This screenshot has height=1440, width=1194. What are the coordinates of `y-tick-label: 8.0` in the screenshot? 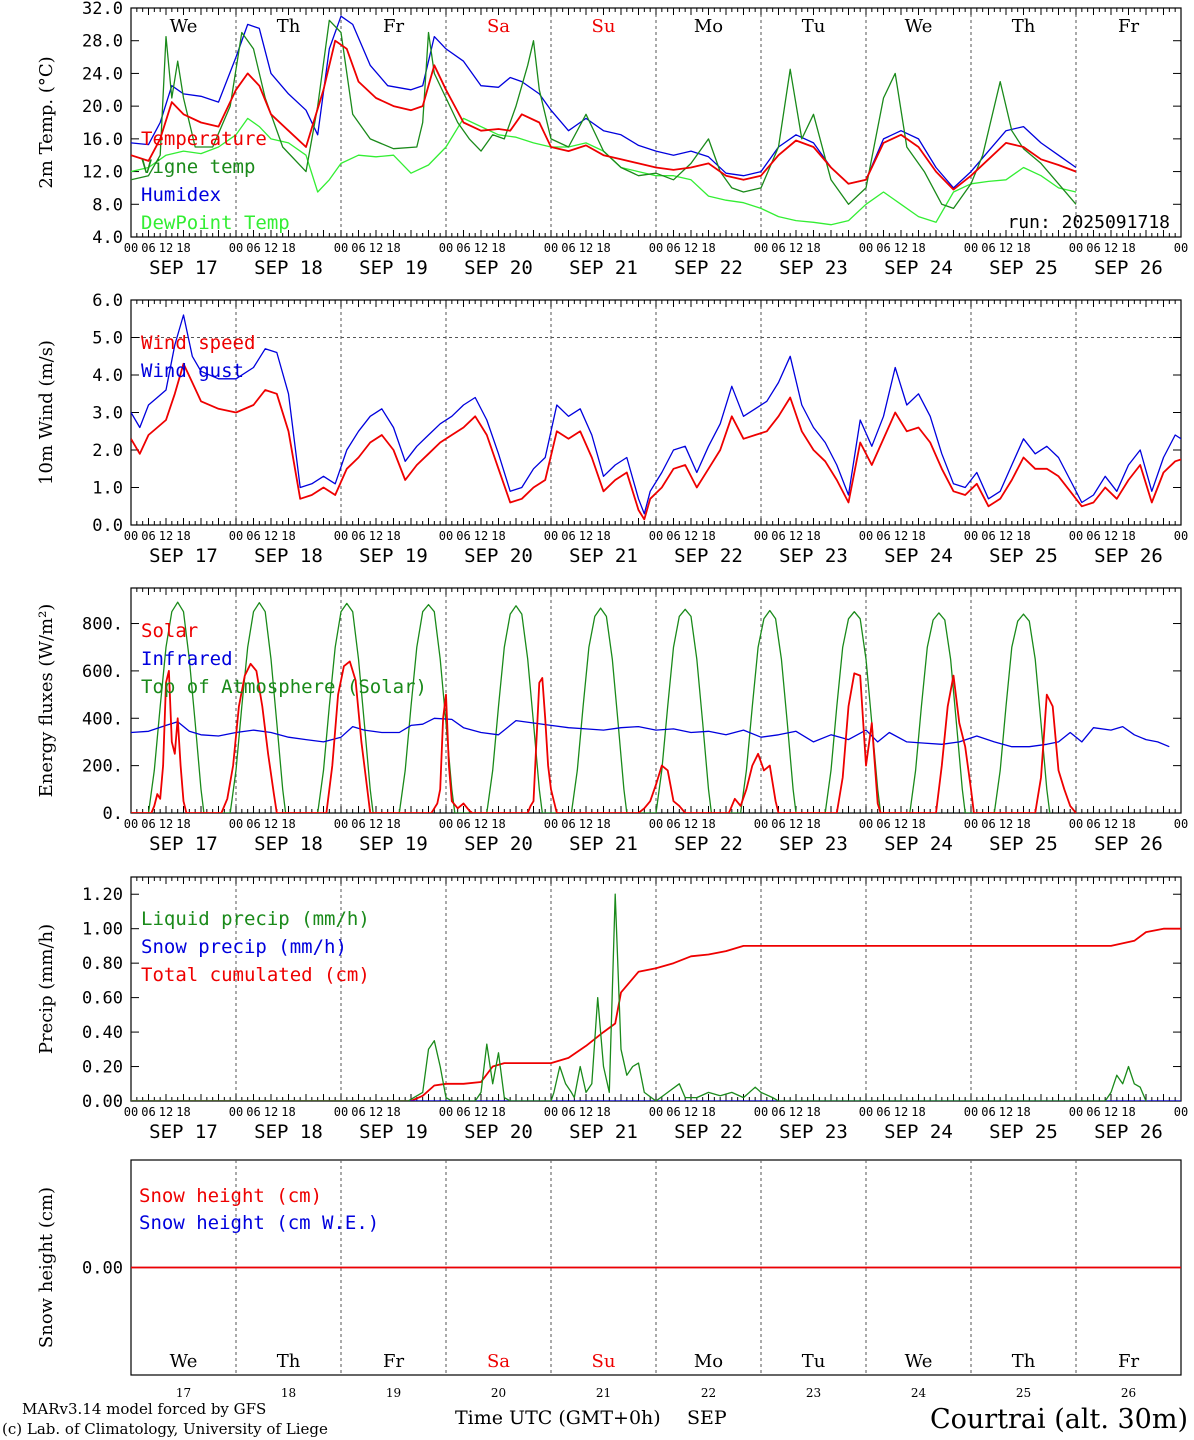 It's located at (107, 205).